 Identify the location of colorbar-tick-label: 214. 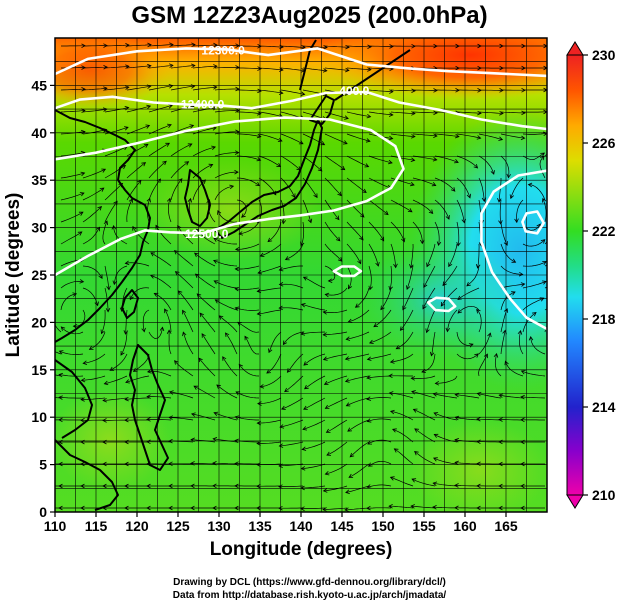
(604, 407).